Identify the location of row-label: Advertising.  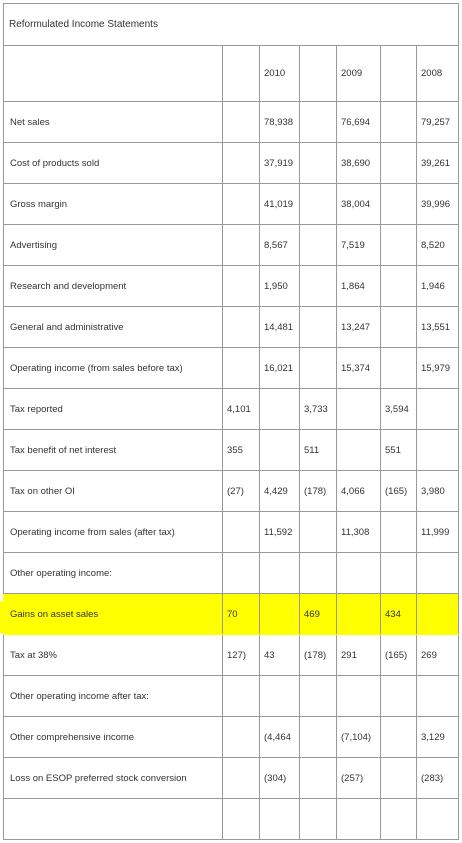
(113, 245).